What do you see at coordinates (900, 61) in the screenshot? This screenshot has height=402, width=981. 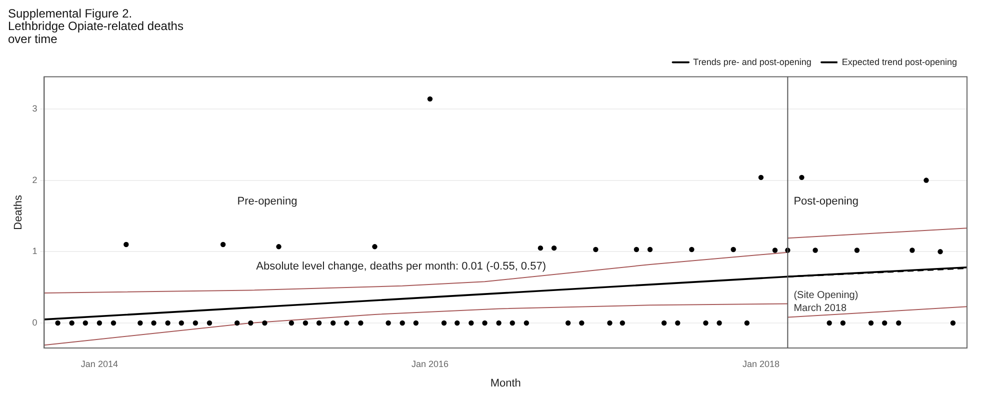 I see `legend-label: Expected trend post-opening` at bounding box center [900, 61].